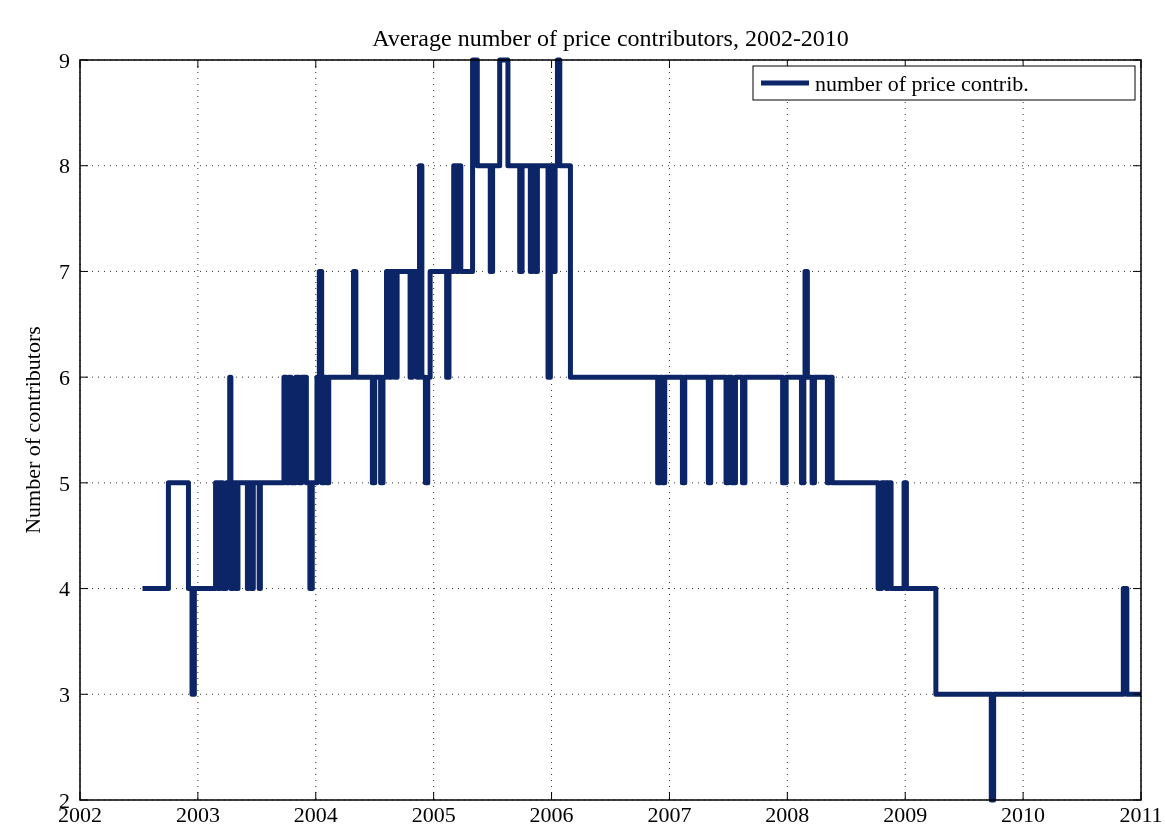 The width and height of the screenshot is (1165, 827). What do you see at coordinates (64, 483) in the screenshot?
I see `y-tick-label: 5` at bounding box center [64, 483].